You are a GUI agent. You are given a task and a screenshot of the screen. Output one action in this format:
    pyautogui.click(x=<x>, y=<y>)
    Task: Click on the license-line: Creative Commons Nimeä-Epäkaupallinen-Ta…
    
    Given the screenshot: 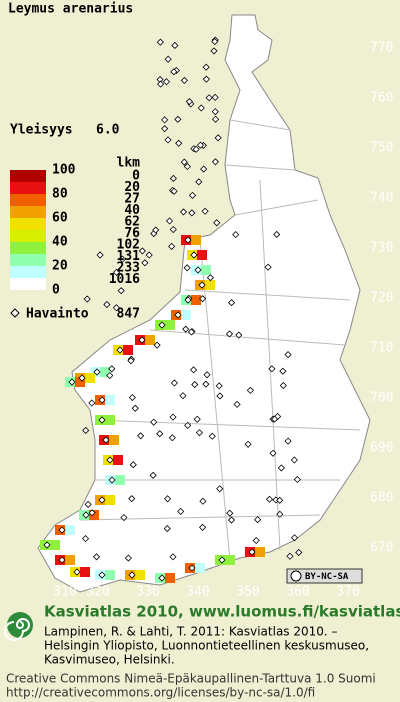 What is the action you would take?
    pyautogui.click(x=191, y=679)
    